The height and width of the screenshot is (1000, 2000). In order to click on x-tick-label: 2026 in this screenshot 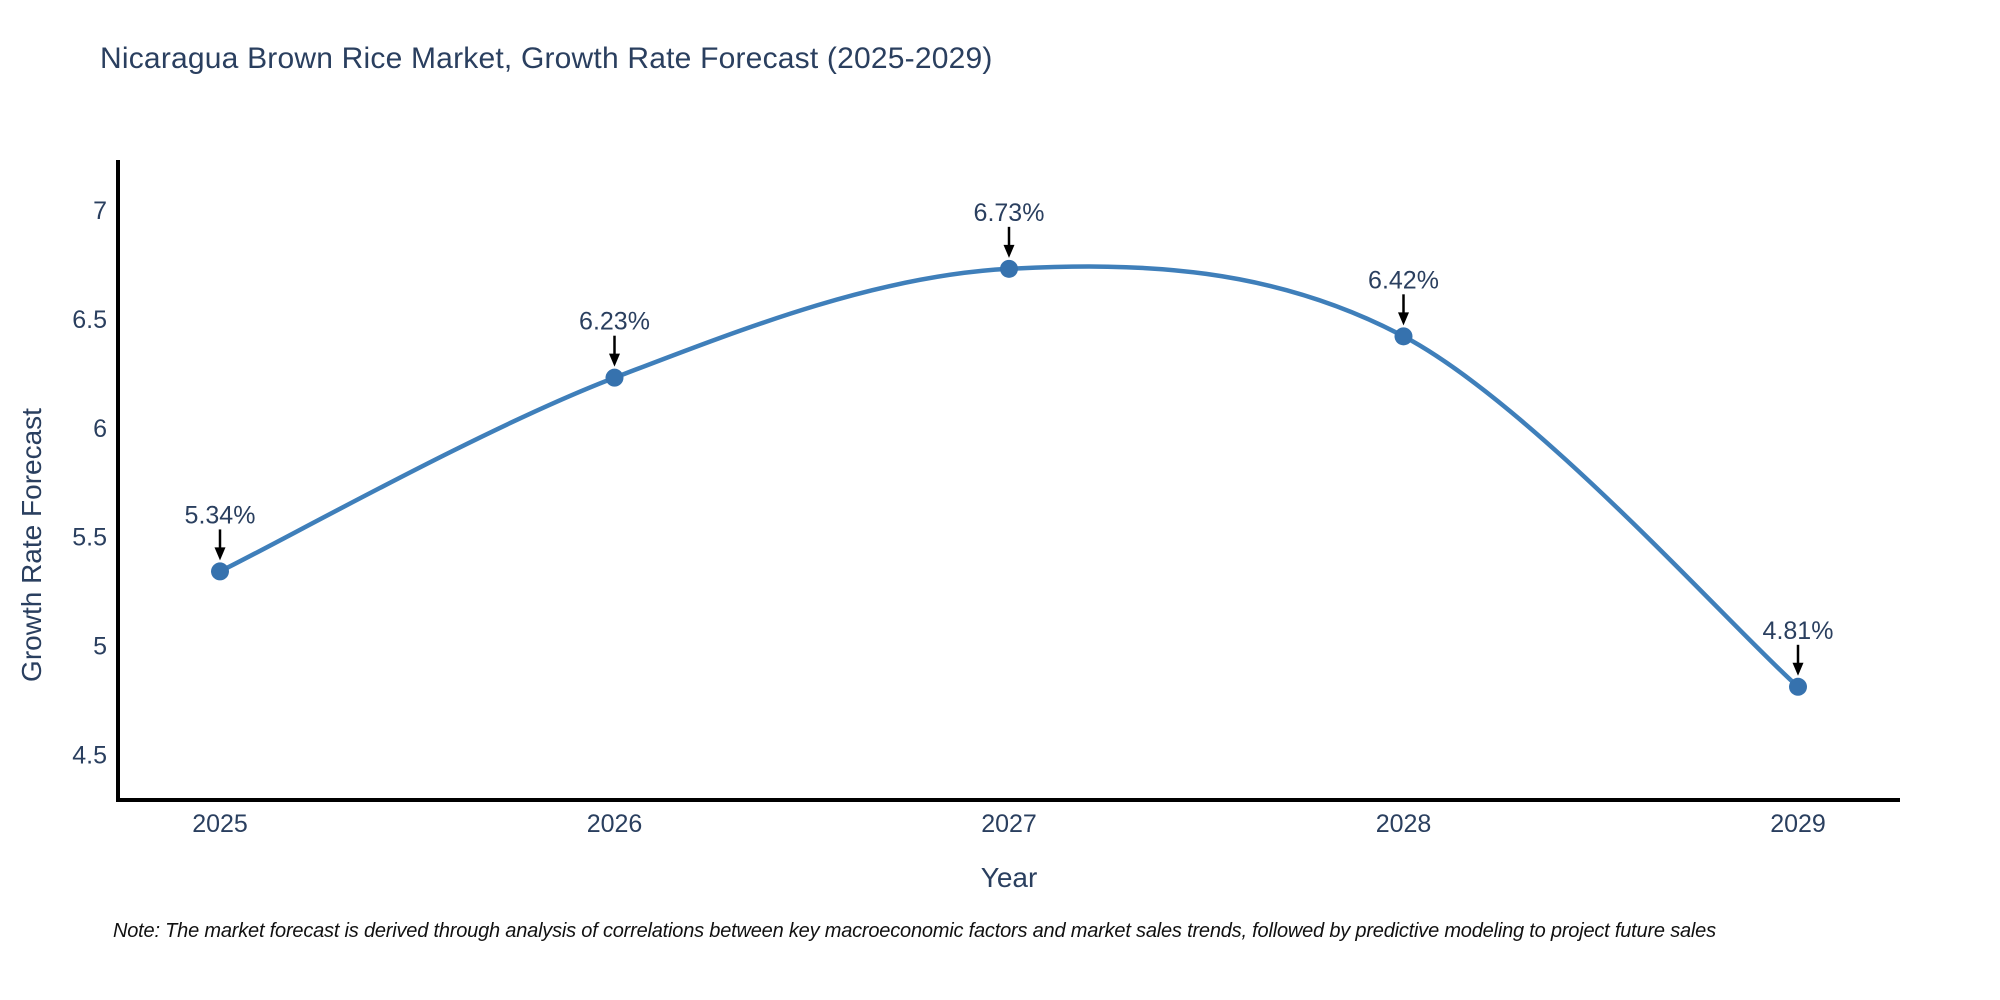, I will do `click(615, 824)`.